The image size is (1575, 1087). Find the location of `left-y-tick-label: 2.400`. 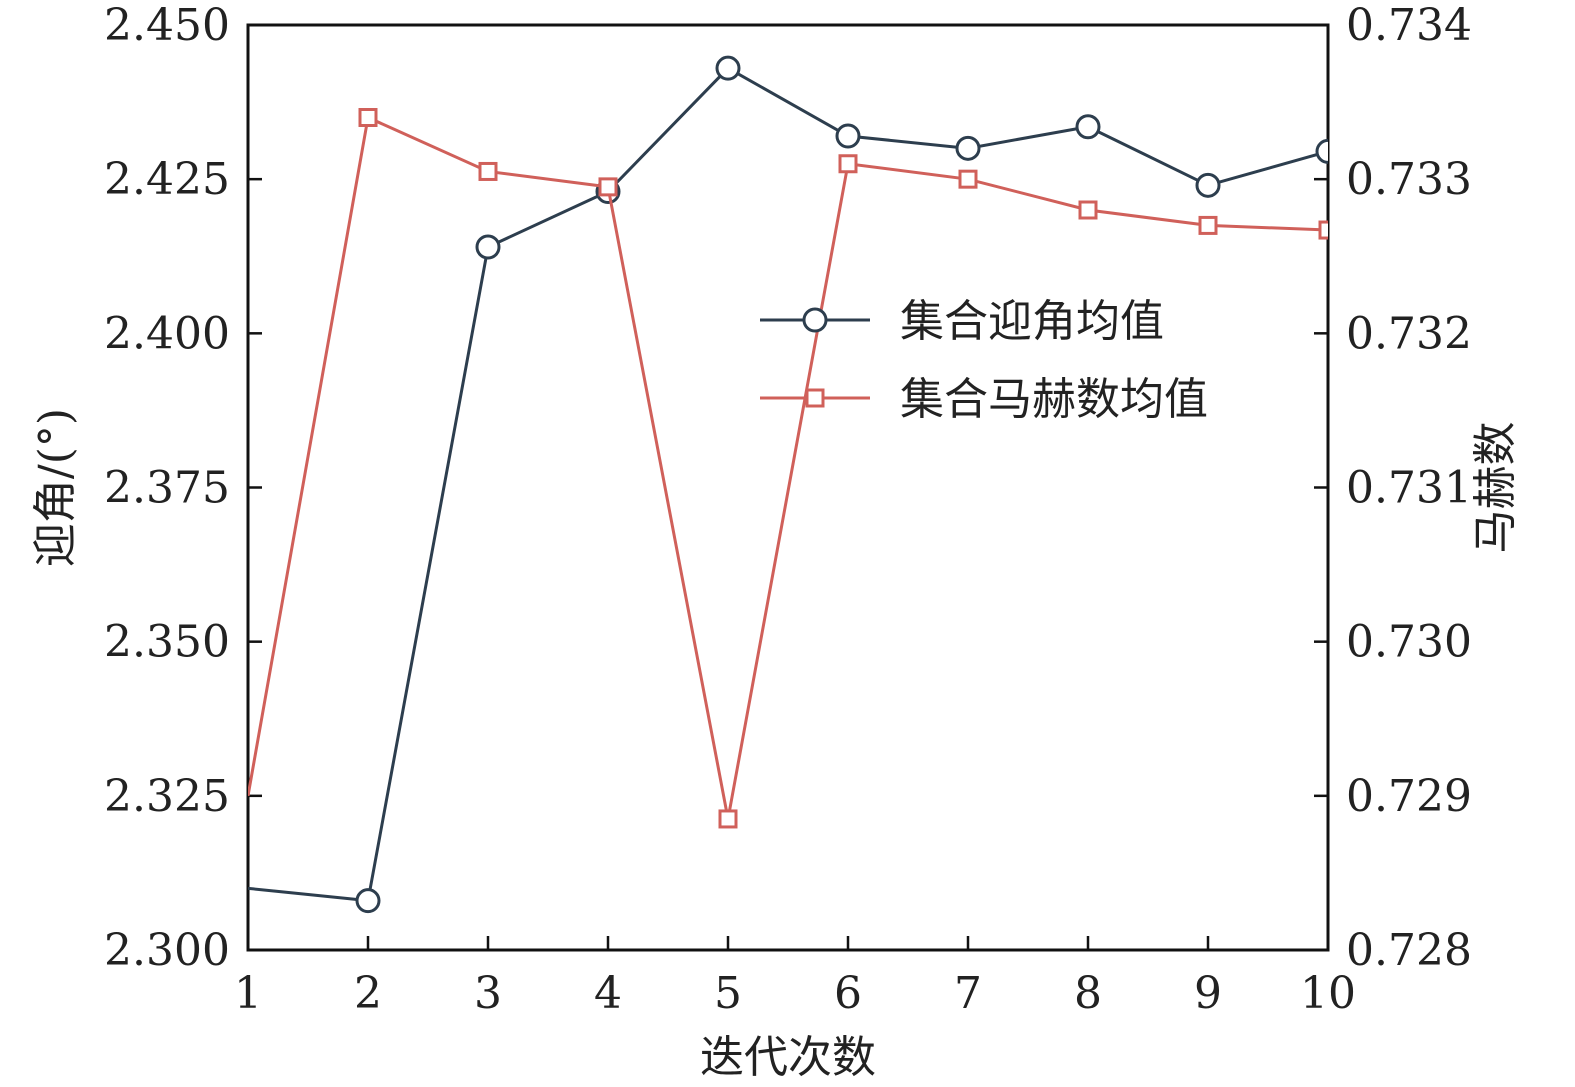

left-y-tick-label: 2.400 is located at coordinates (167, 333).